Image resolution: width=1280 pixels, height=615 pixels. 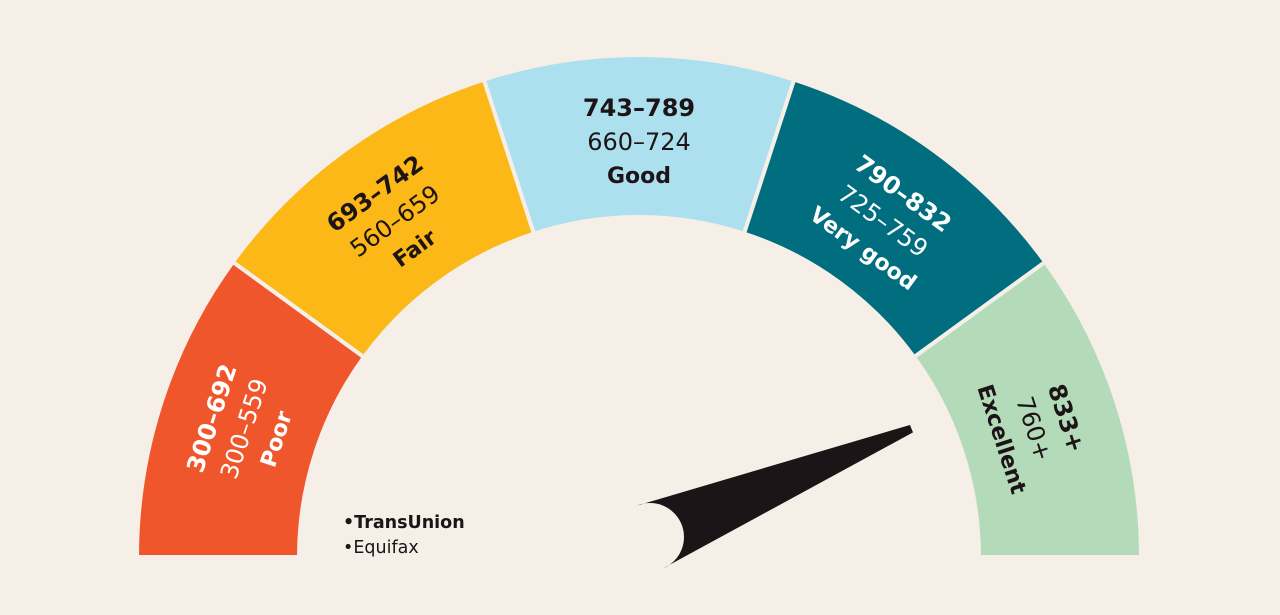 What do you see at coordinates (639, 108) in the screenshot?
I see `transunion-range: 743–789` at bounding box center [639, 108].